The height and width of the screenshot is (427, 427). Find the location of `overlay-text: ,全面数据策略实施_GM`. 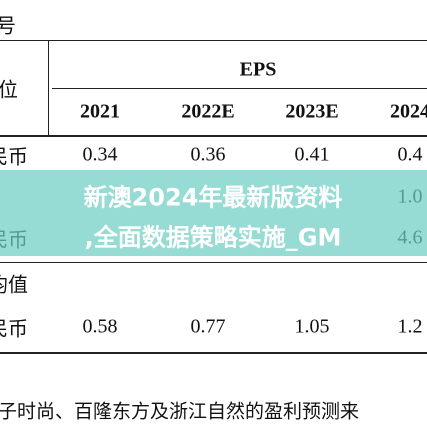

overlay-text: ,全面数据策略实施_GM is located at coordinates (213, 237).